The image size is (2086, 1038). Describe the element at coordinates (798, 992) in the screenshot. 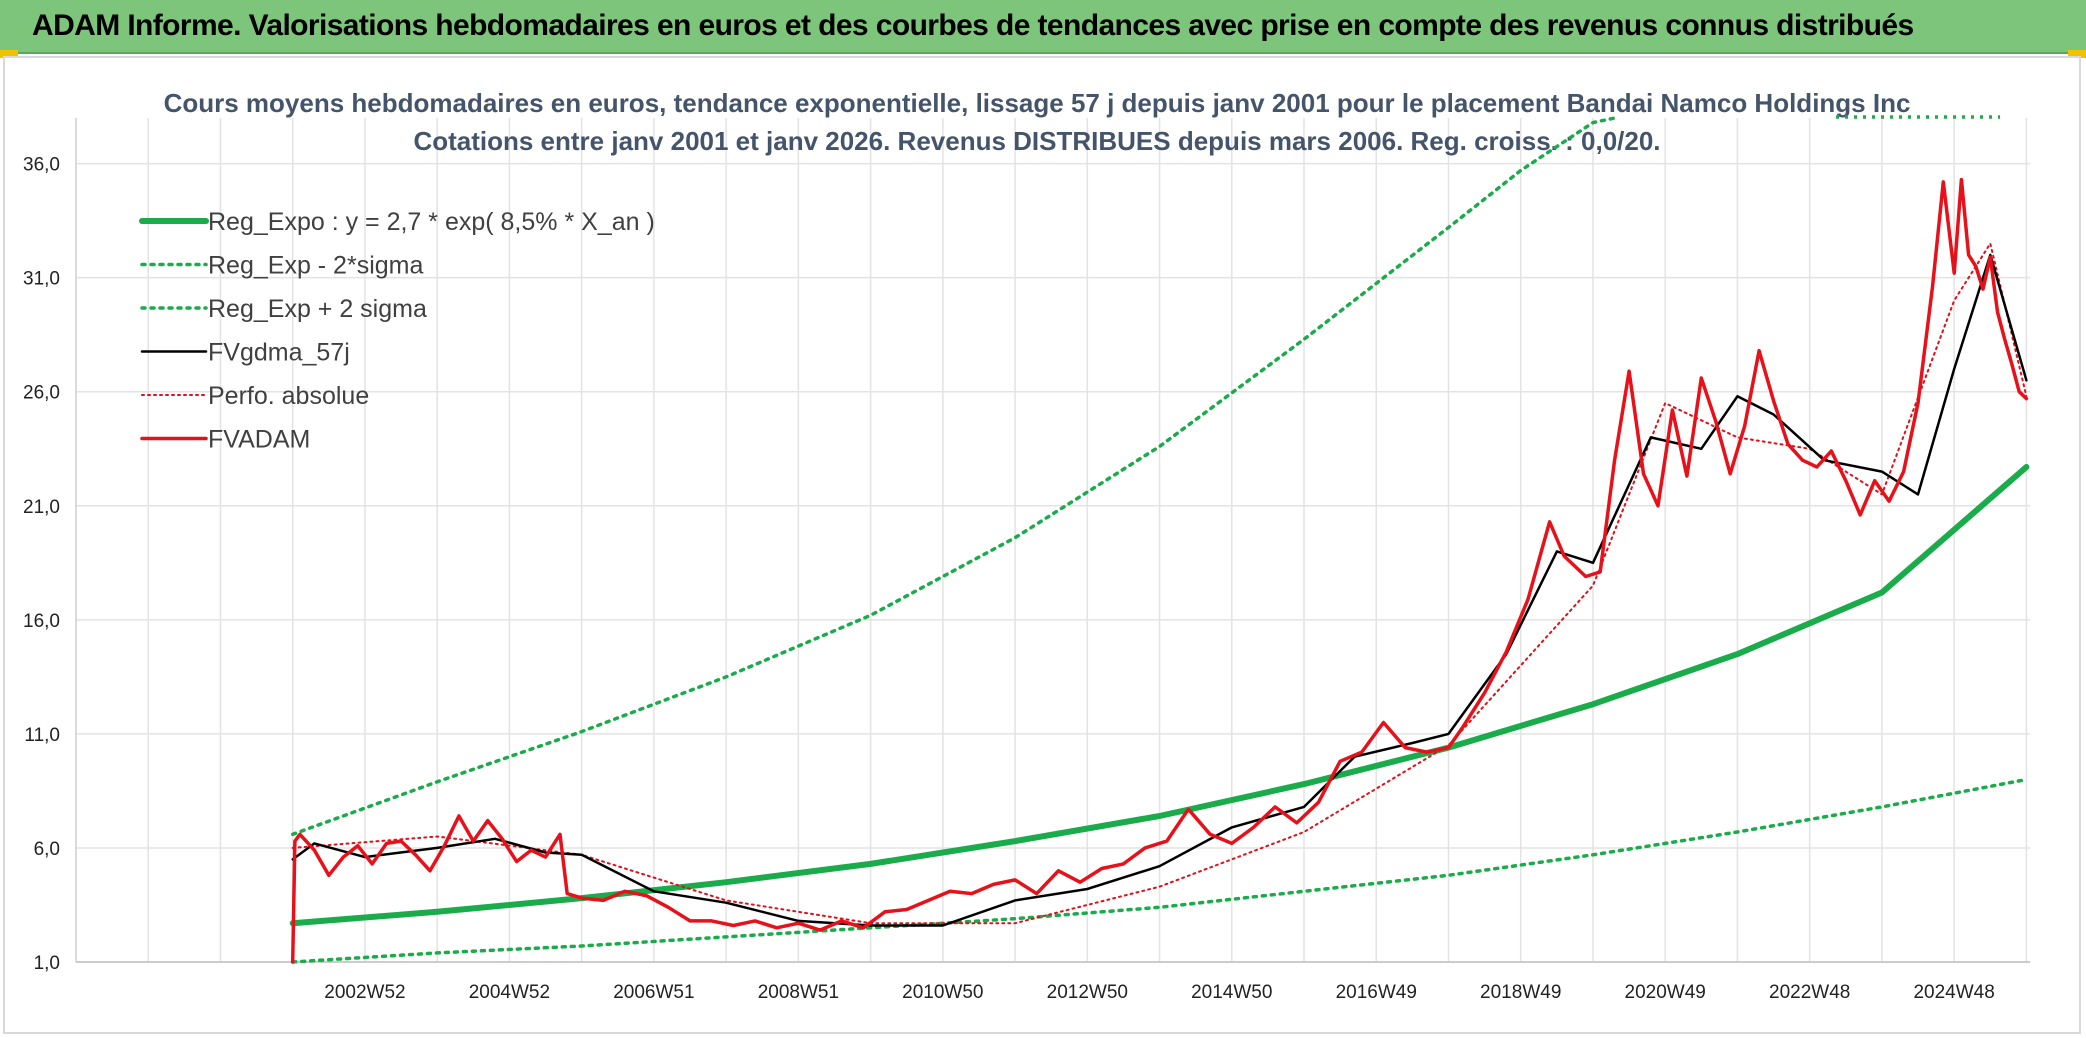

I see `x-tick-label: 2008W51` at that location.